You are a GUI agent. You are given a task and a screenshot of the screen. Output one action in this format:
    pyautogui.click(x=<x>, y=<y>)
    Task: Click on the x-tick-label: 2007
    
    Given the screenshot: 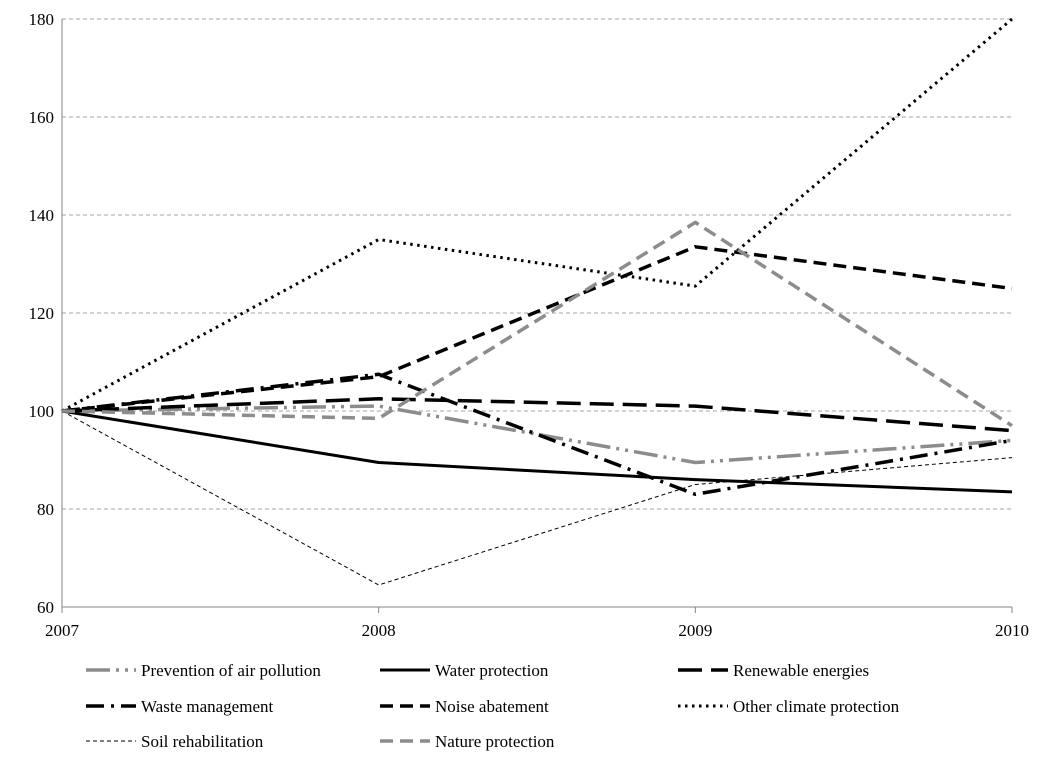 What is the action you would take?
    pyautogui.click(x=62, y=630)
    